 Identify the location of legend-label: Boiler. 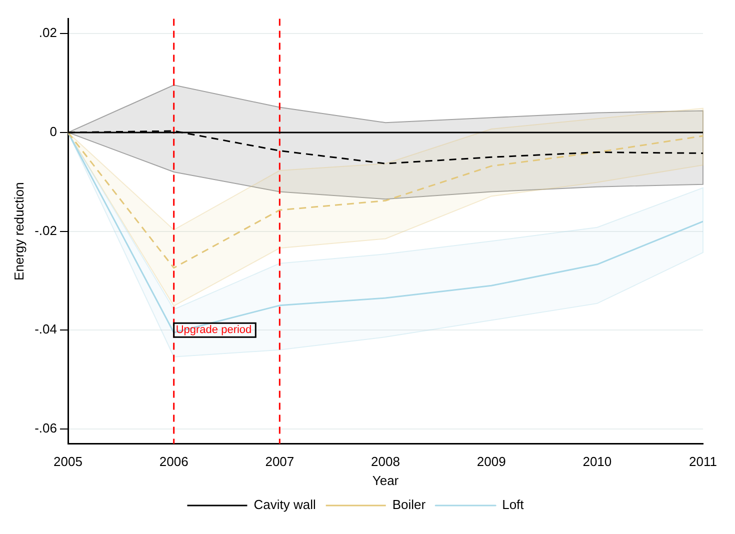
(409, 504).